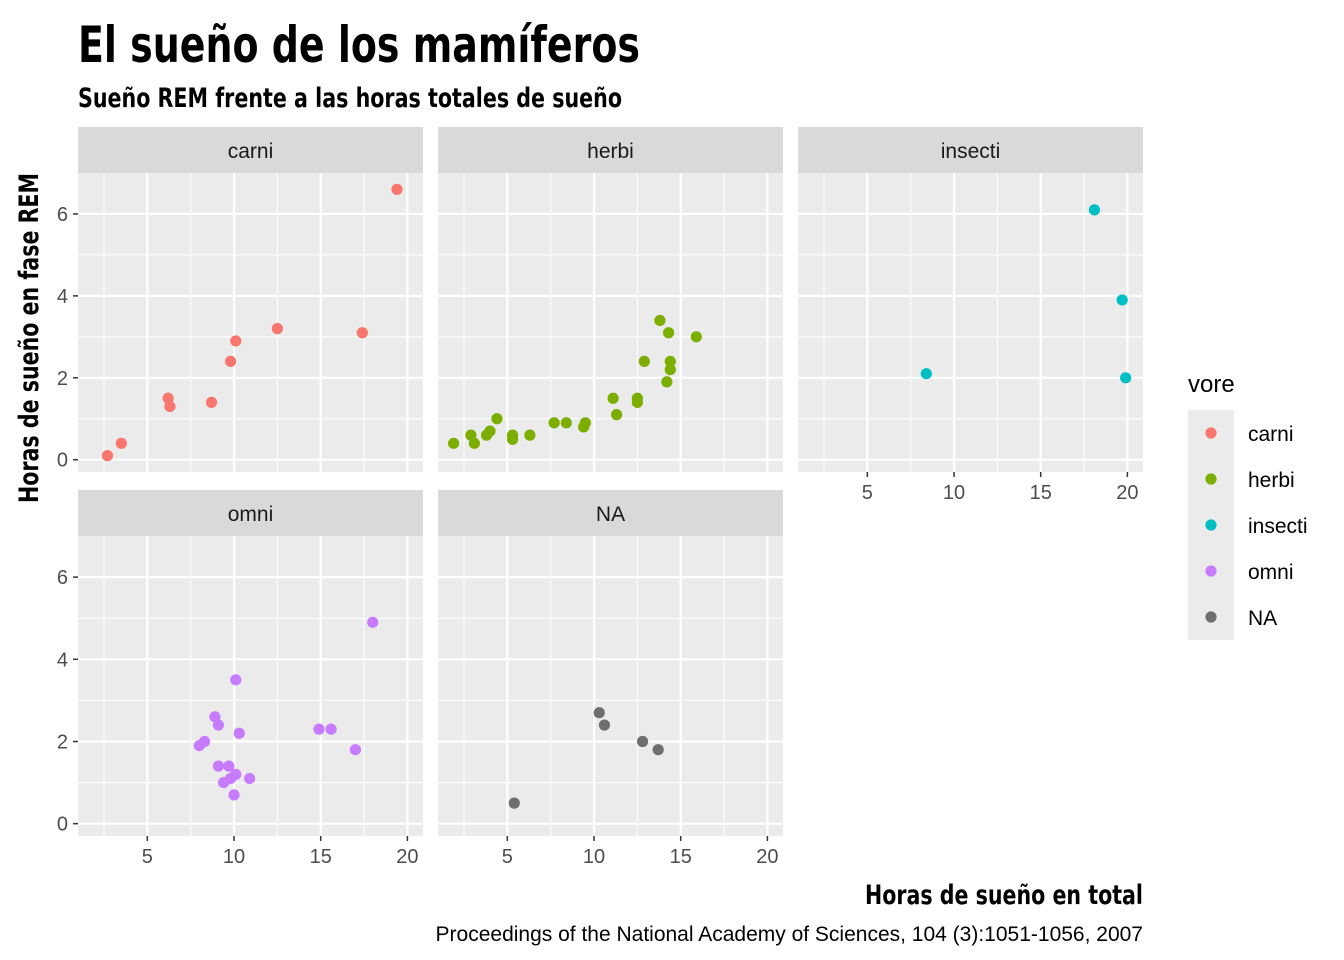 This screenshot has width=1344, height=960. What do you see at coordinates (610, 299) in the screenshot?
I see `panel-herbi: herbi` at bounding box center [610, 299].